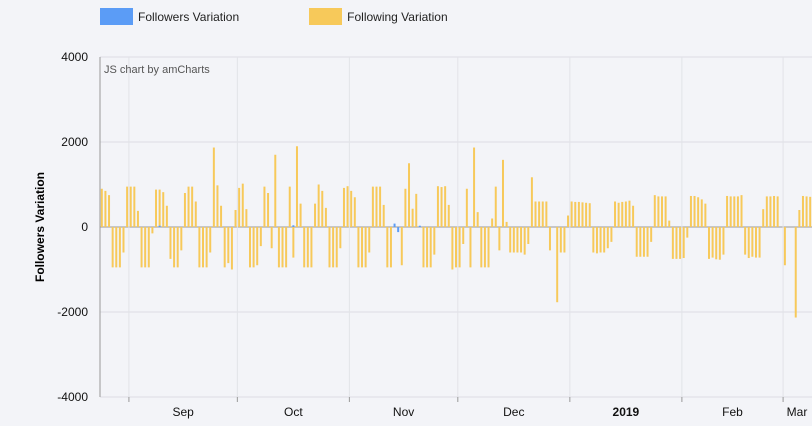 This screenshot has width=812, height=426. I want to click on y-axis-title: Followers Variation, so click(40, 227).